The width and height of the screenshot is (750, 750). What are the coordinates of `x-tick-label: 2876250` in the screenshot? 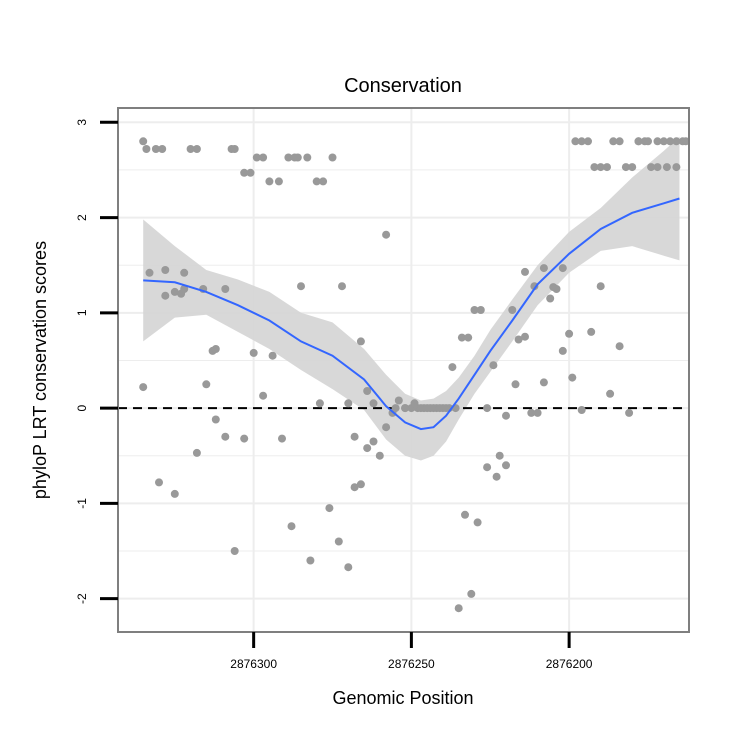 It's located at (411, 664).